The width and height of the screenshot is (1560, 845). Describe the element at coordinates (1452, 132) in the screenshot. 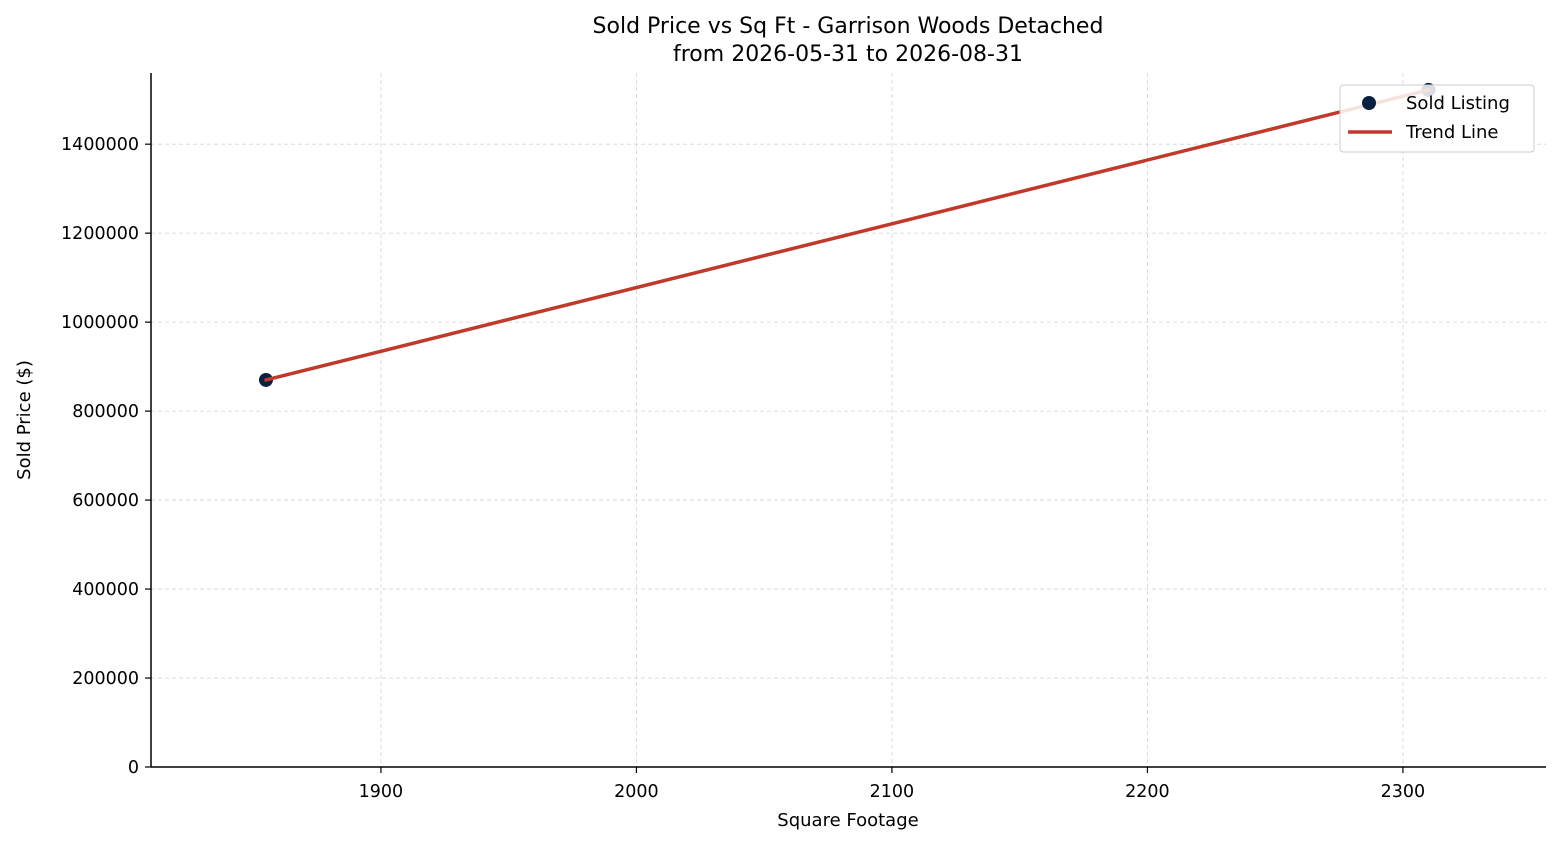

I see `legend-label-trend-line: Trend Line` at that location.